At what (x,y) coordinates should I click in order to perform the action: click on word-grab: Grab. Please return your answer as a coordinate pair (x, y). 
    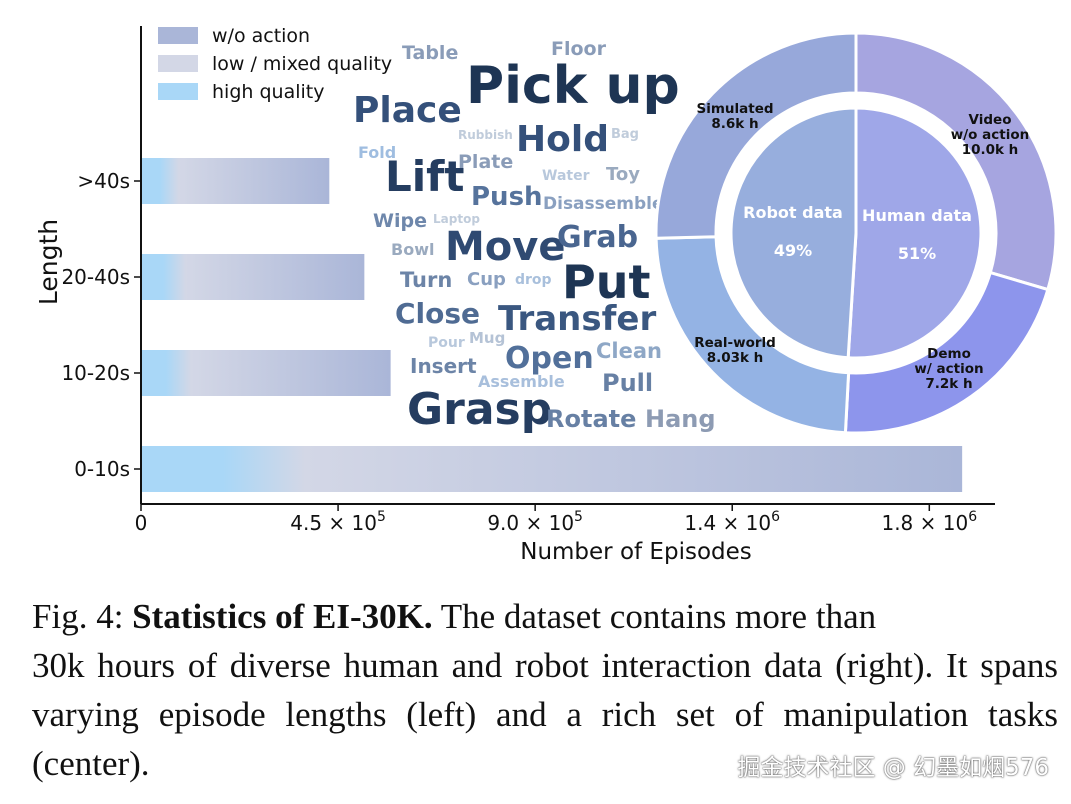
    Looking at the image, I should click on (597, 237).